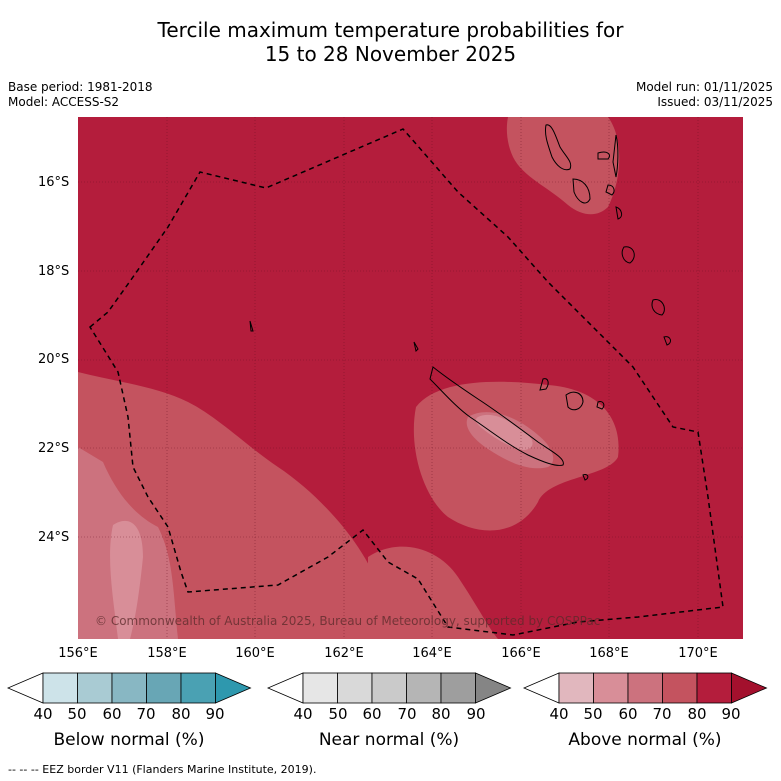 This screenshot has width=781, height=781. I want to click on model-name: Model: ACCESS-S2, so click(64, 102).